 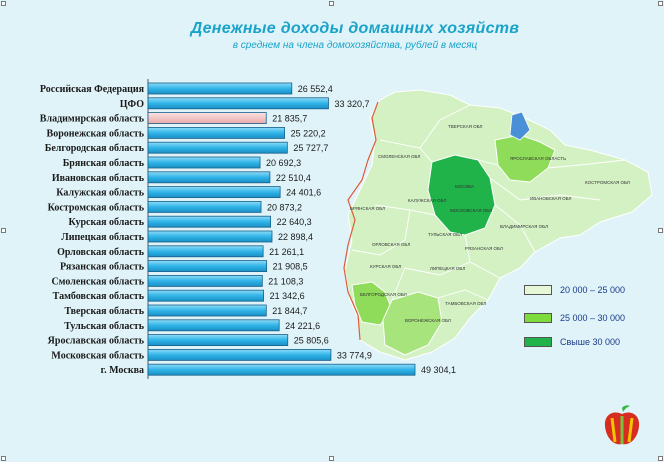 I want to click on category-label: Тверская область, so click(x=104, y=311).